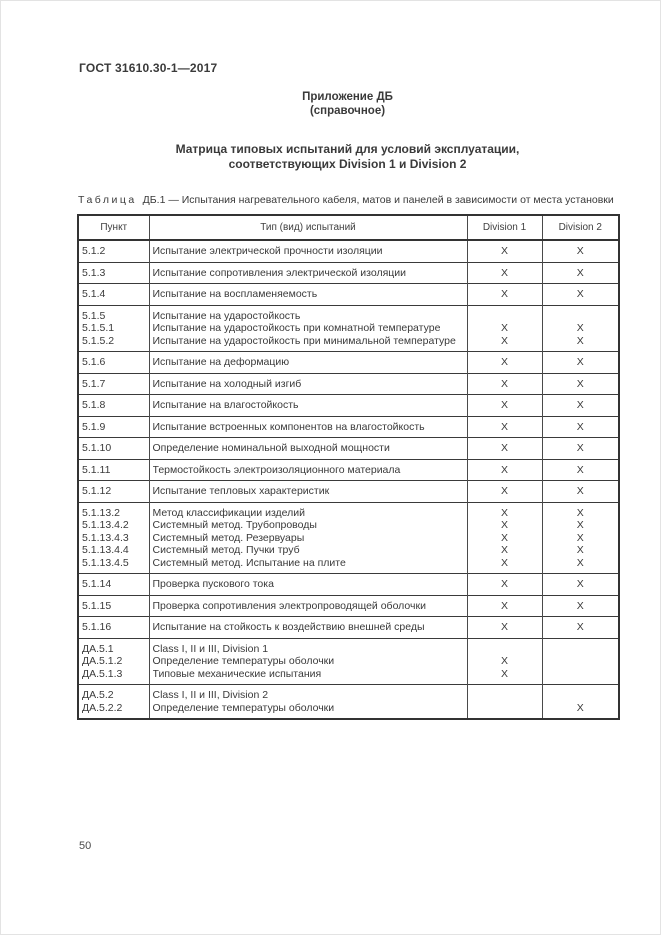 The height and width of the screenshot is (935, 661). Describe the element at coordinates (234, 525) in the screenshot. I see `cell-line: Системный метод. Трубопроводы` at that location.